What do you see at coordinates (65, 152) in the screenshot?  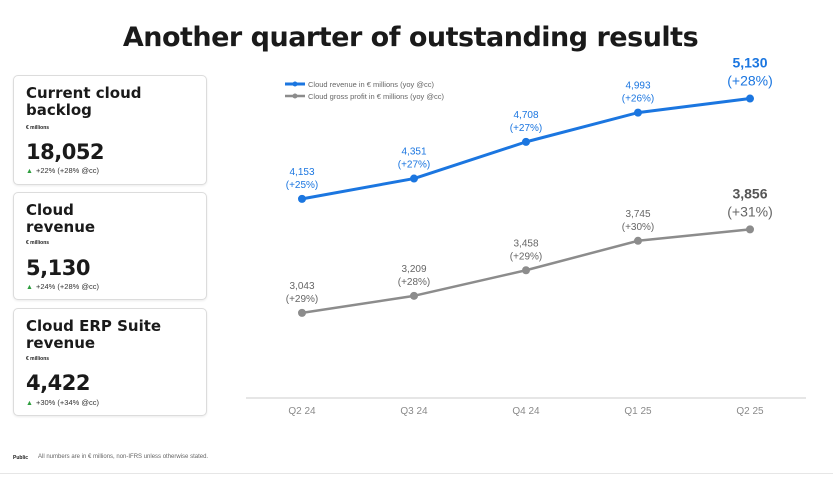 I see `kpi-value: 18,052` at bounding box center [65, 152].